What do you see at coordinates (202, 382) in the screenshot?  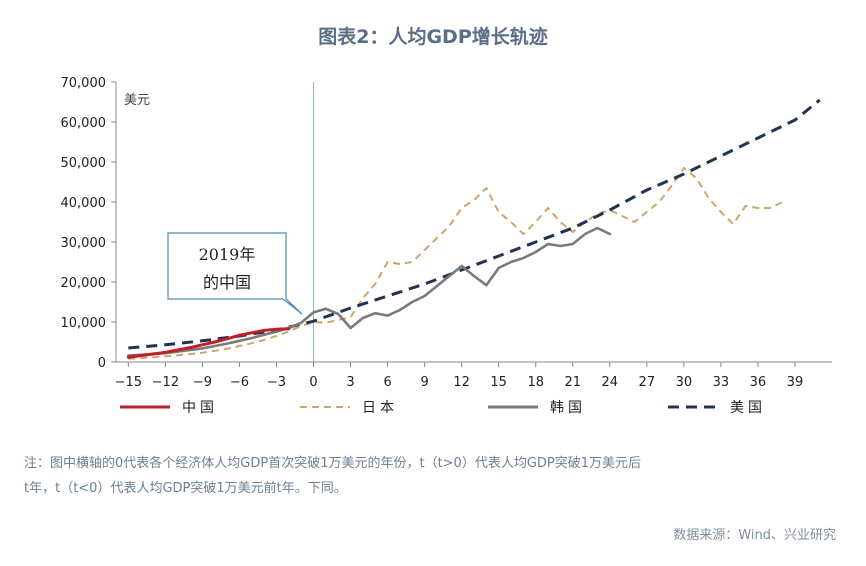 I see `x-tick-label: −9` at bounding box center [202, 382].